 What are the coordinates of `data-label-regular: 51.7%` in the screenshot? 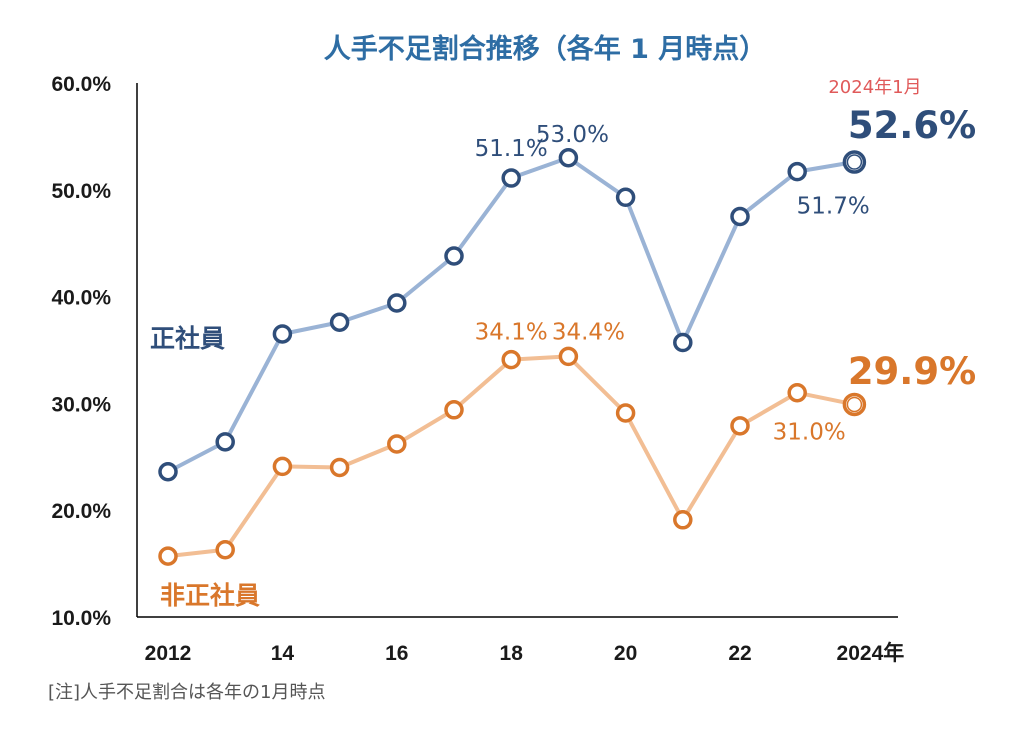 It's located at (833, 207).